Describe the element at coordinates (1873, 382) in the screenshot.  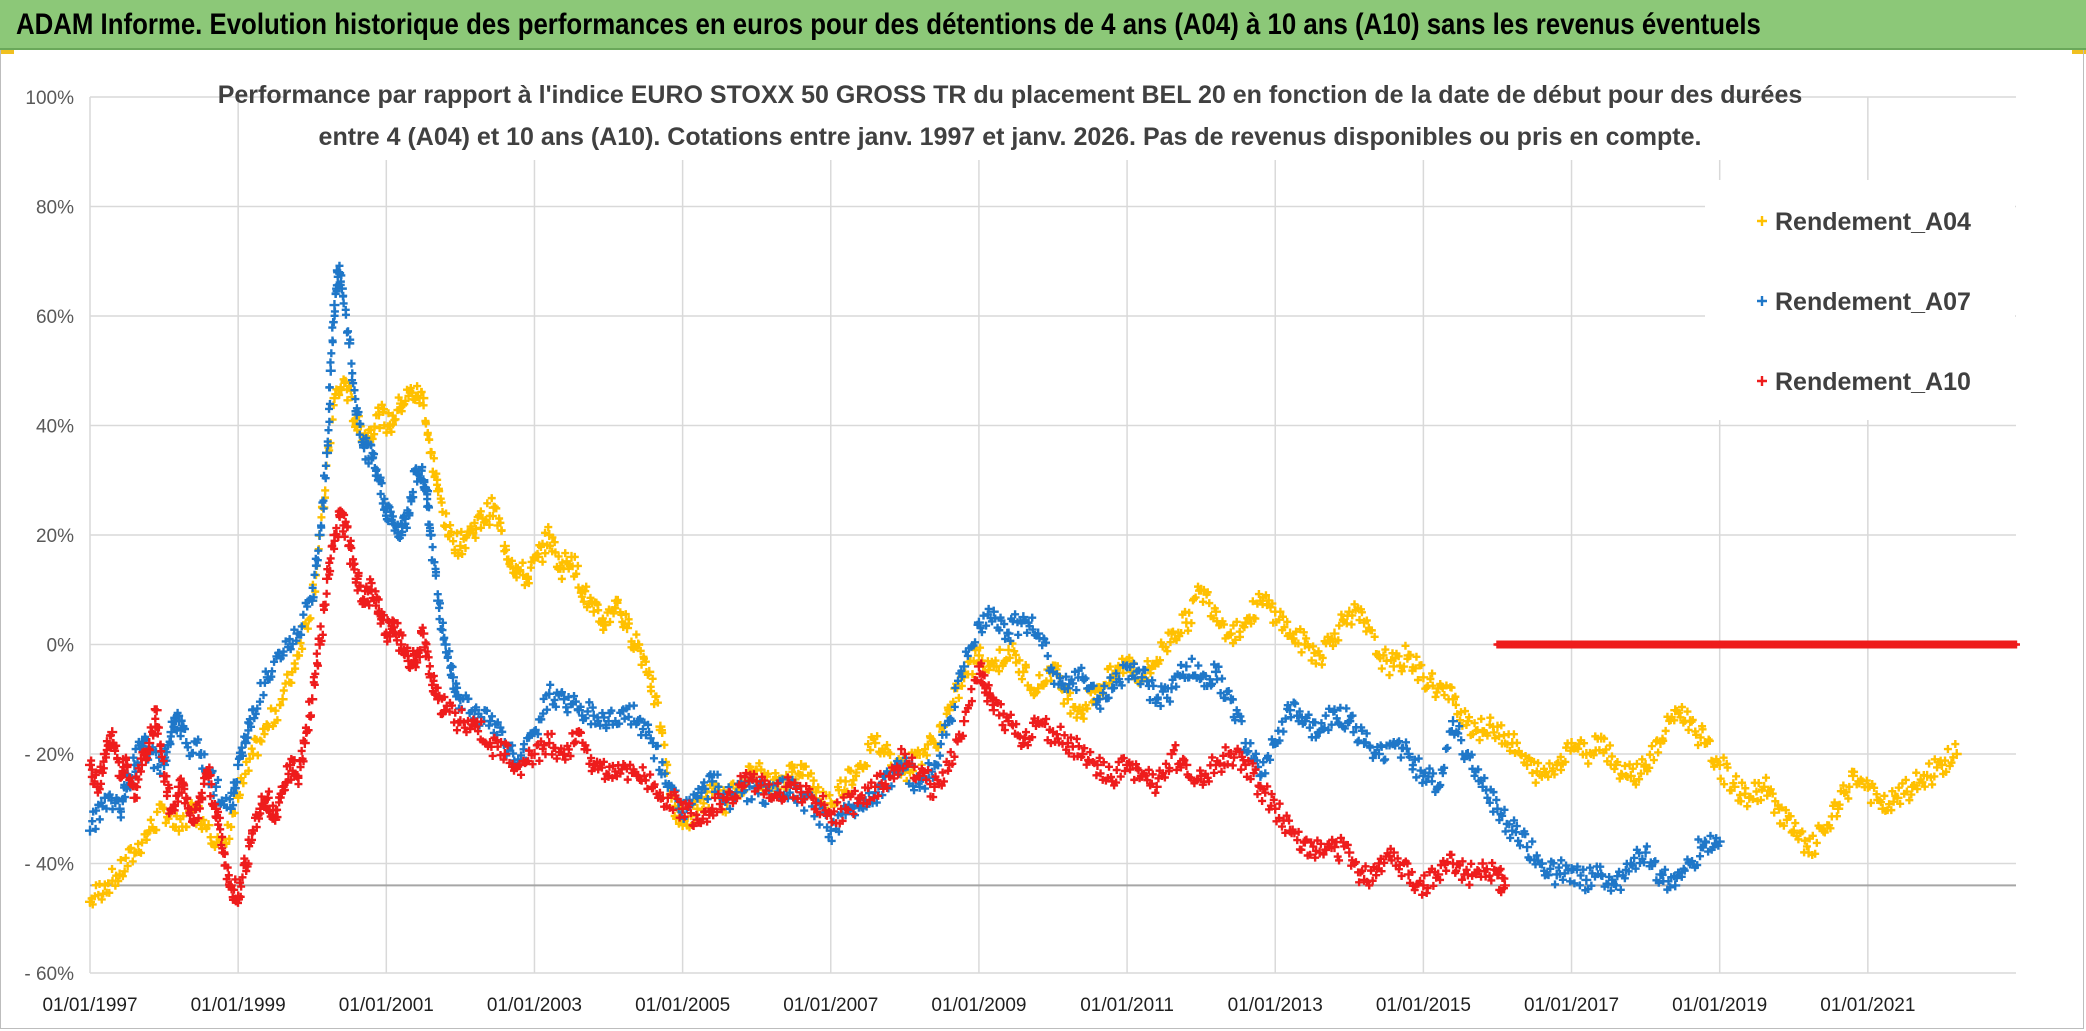
I see `legend-label: Rendement_A10` at that location.